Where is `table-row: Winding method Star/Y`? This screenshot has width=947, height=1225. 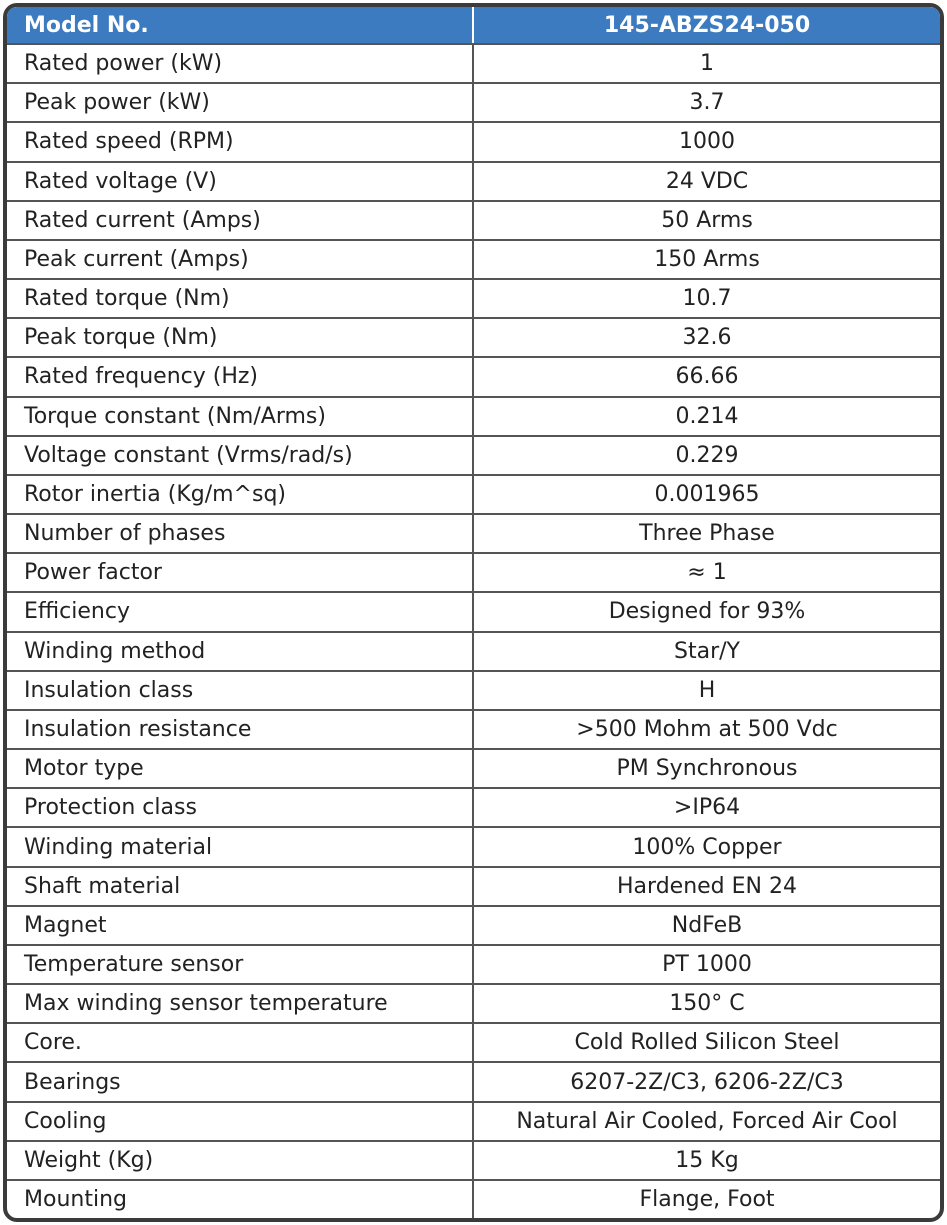 table-row: Winding method Star/Y is located at coordinates (473, 650).